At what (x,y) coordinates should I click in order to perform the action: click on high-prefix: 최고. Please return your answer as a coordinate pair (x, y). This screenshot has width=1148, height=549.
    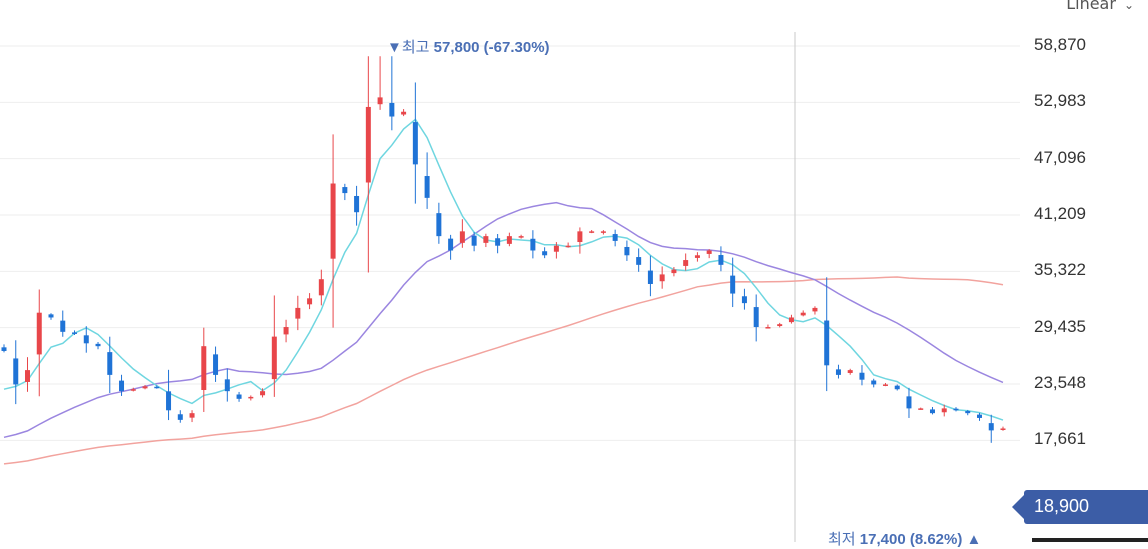
    Looking at the image, I should click on (415, 47).